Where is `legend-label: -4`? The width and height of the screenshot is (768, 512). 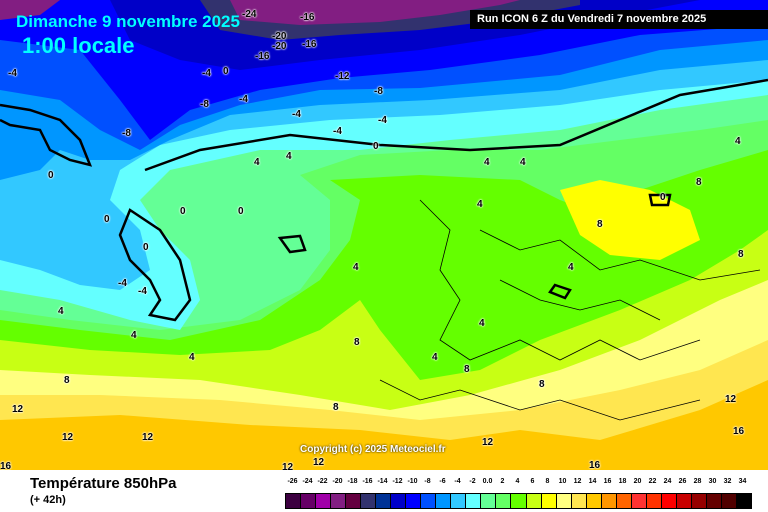 legend-label: -4 is located at coordinates (457, 481).